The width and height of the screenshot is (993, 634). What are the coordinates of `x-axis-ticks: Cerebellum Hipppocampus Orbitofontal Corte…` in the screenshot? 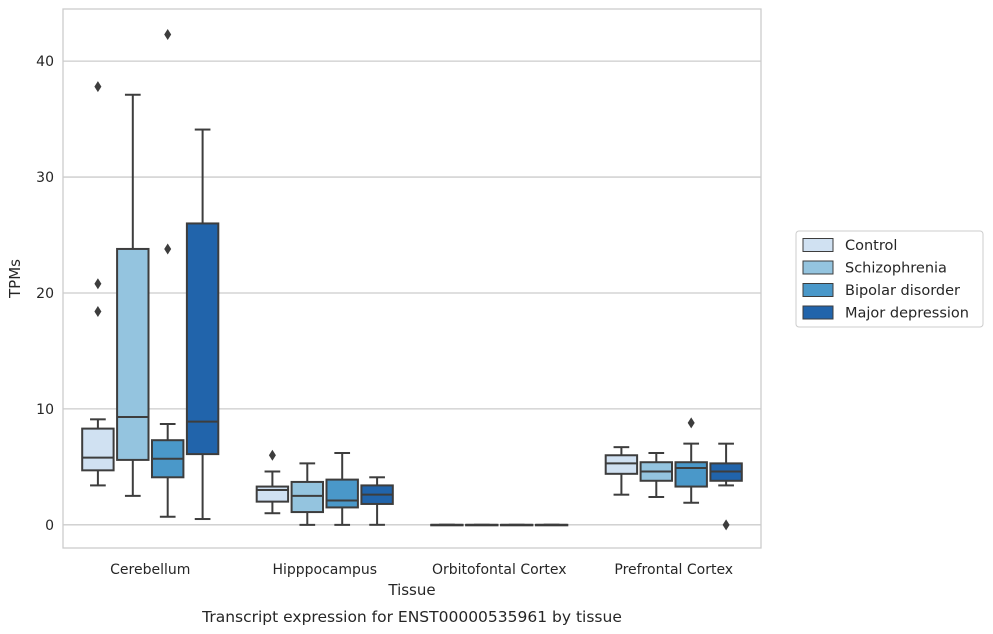 It's located at (421, 570).